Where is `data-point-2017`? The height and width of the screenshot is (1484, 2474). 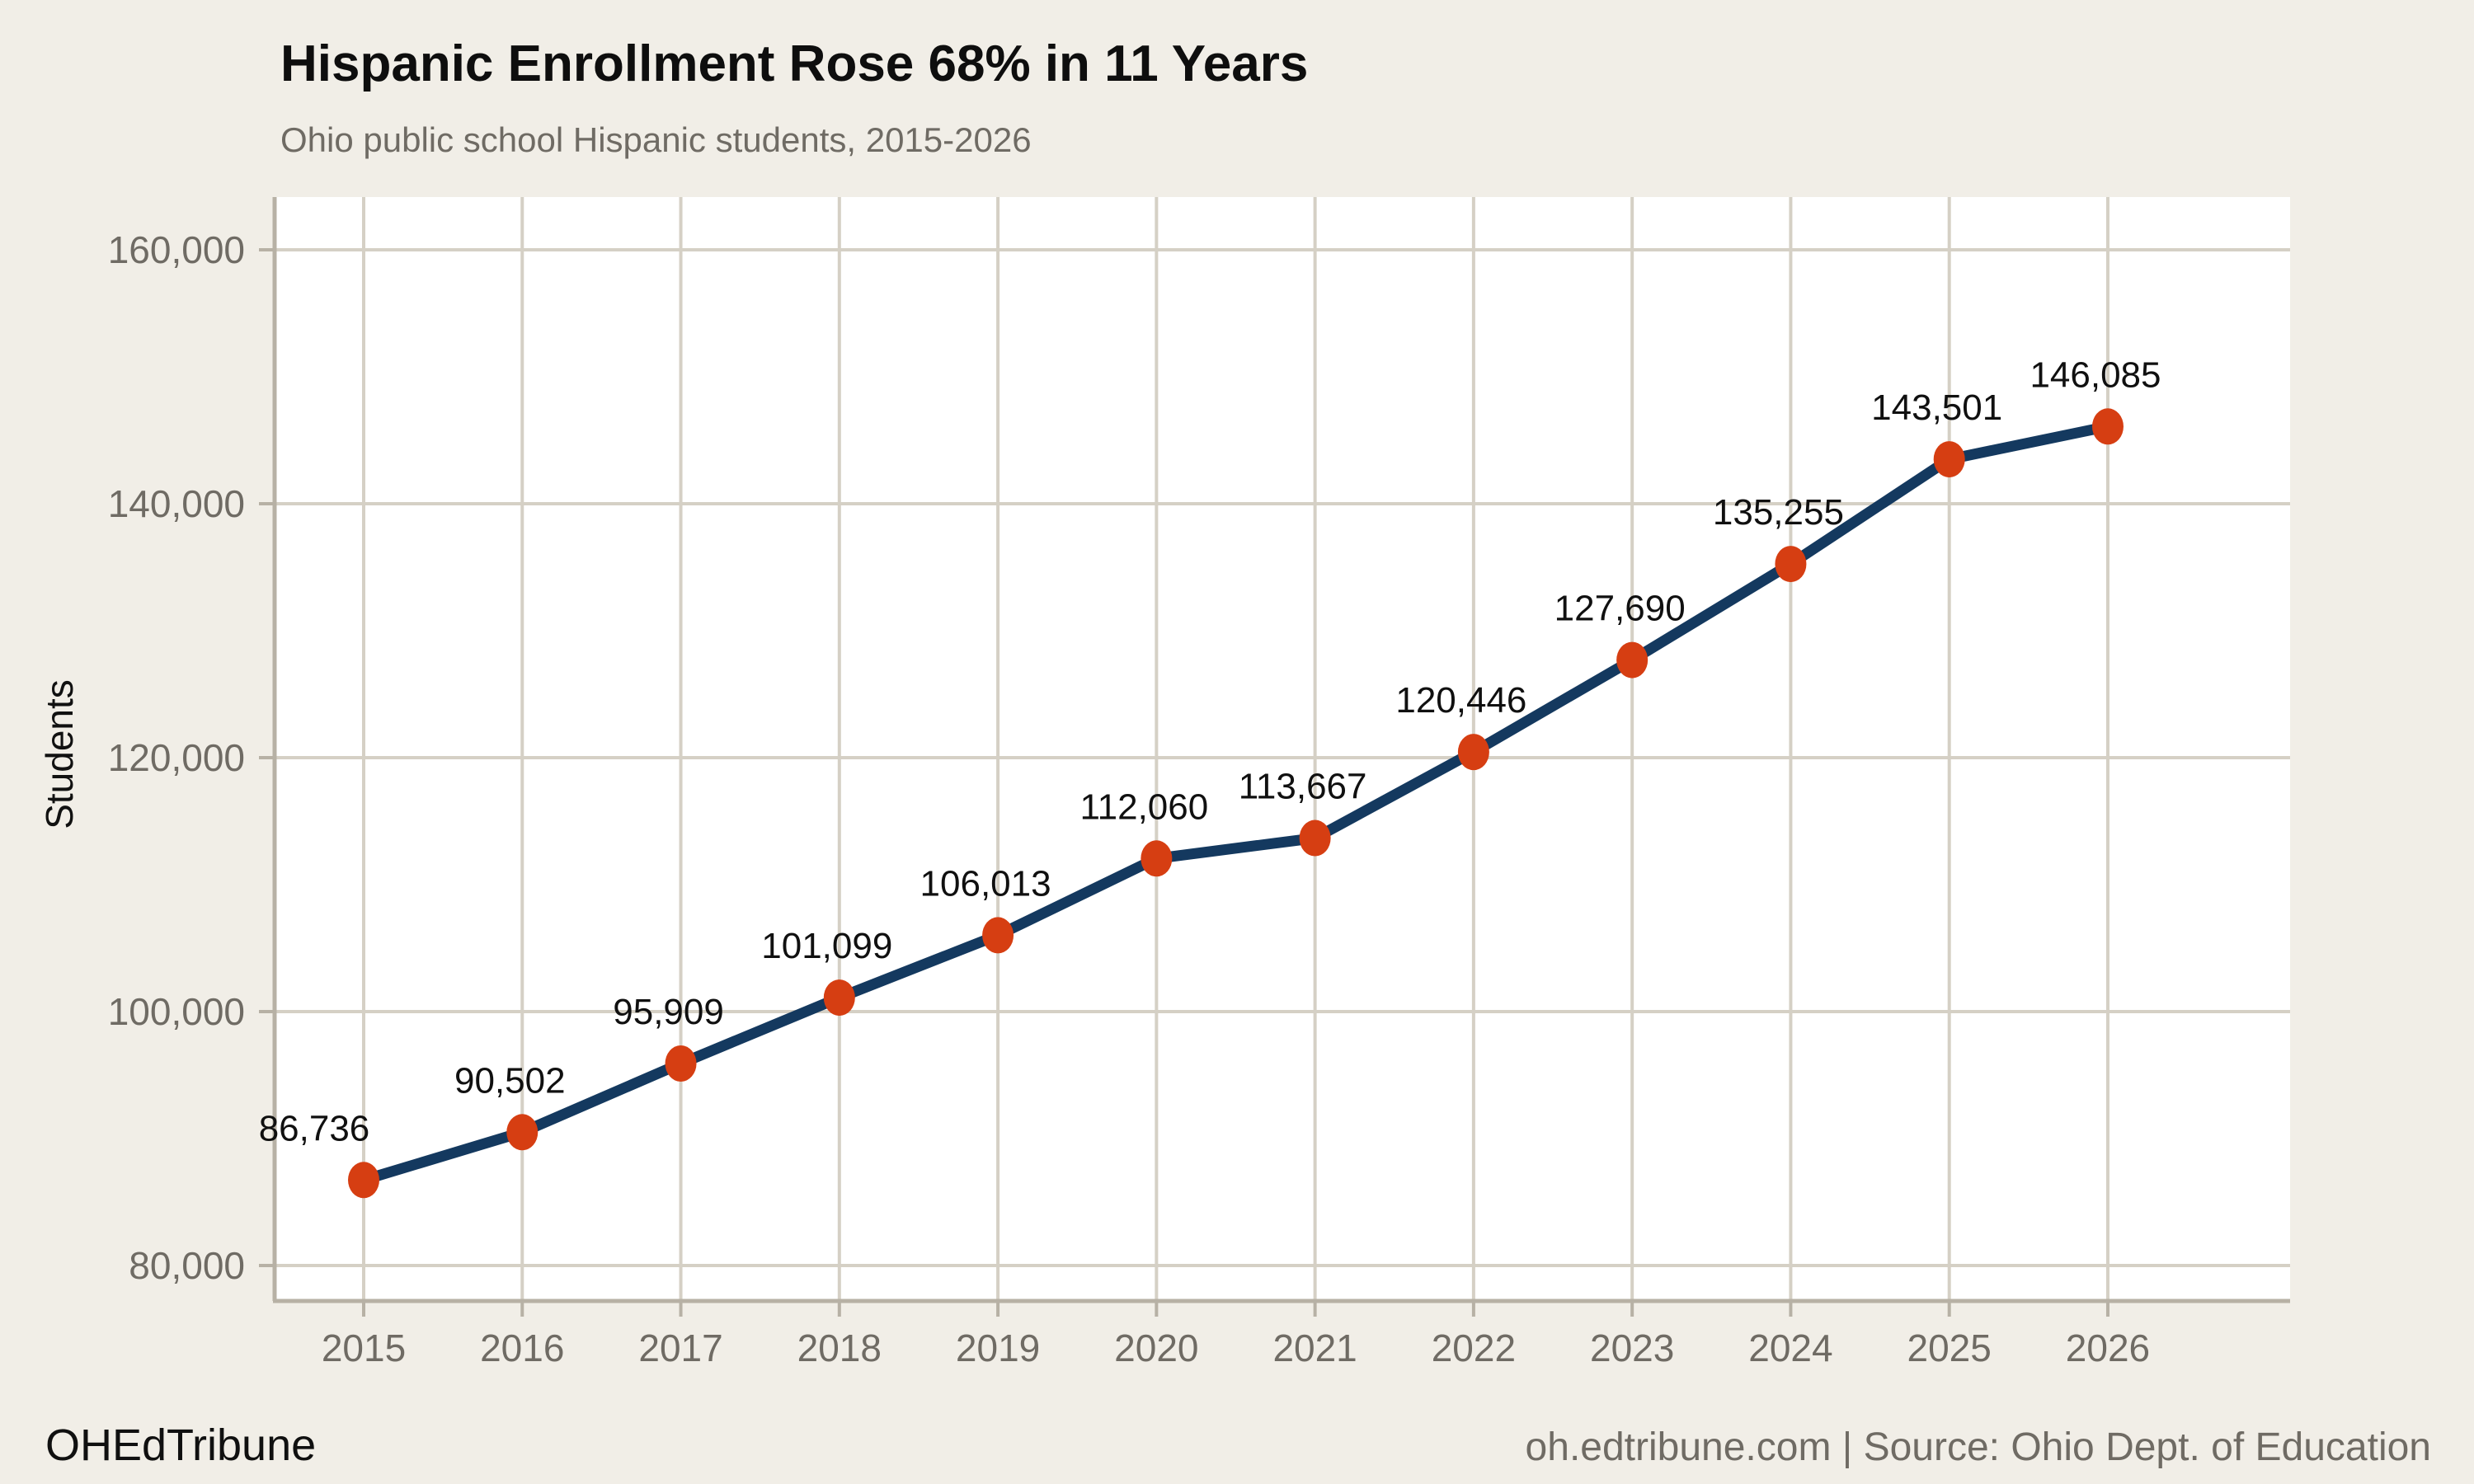 data-point-2017 is located at coordinates (681, 1063).